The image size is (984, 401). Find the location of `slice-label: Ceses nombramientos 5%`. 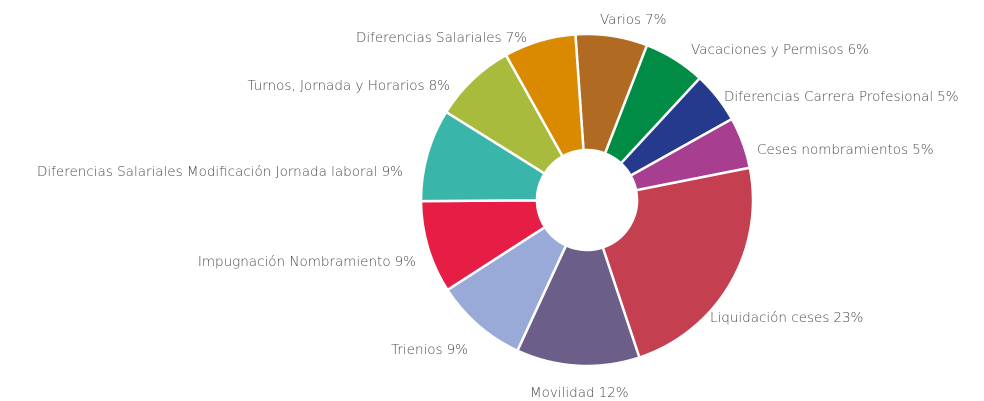

slice-label: Ceses nombramientos 5% is located at coordinates (845, 150).